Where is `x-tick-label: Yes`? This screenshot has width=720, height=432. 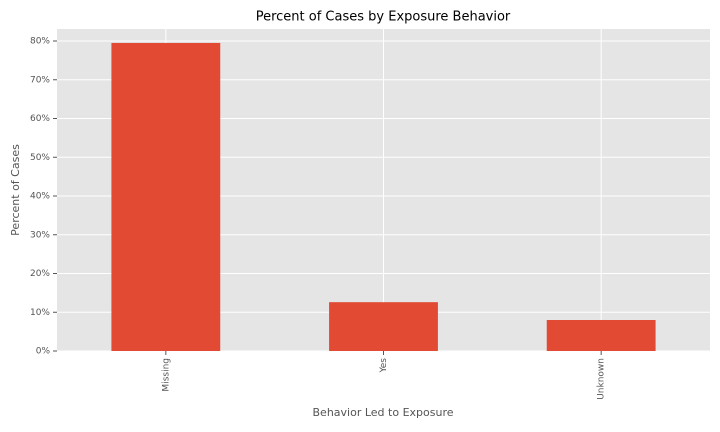 x-tick-label: Yes is located at coordinates (384, 366).